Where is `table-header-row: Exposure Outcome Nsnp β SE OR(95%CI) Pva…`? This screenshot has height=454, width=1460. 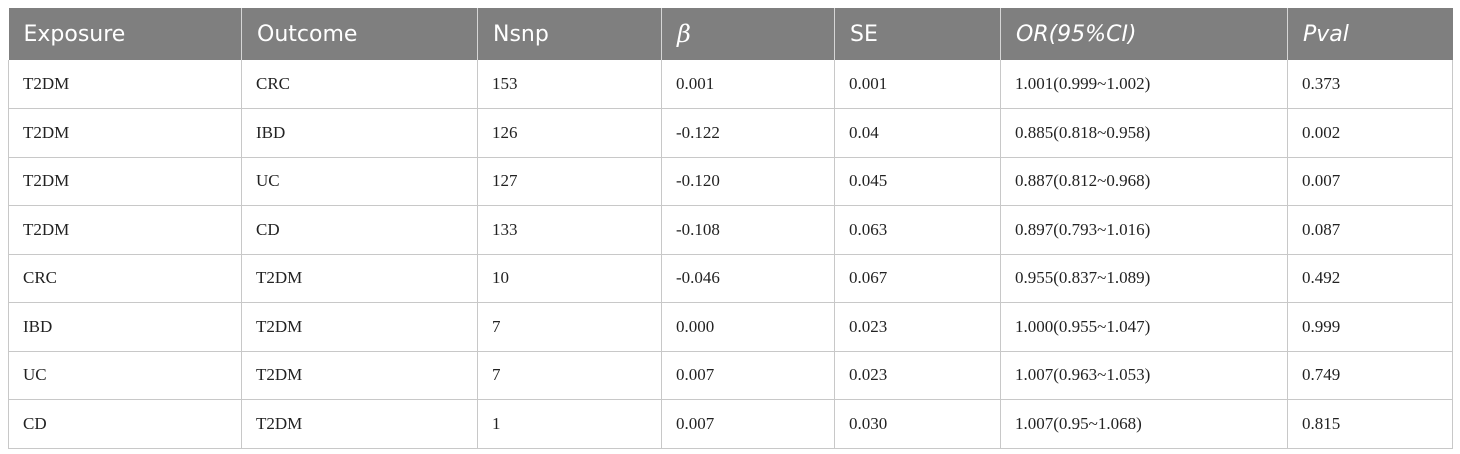 table-header-row: Exposure Outcome Nsnp β SE OR(95%CI) Pva… is located at coordinates (730, 34).